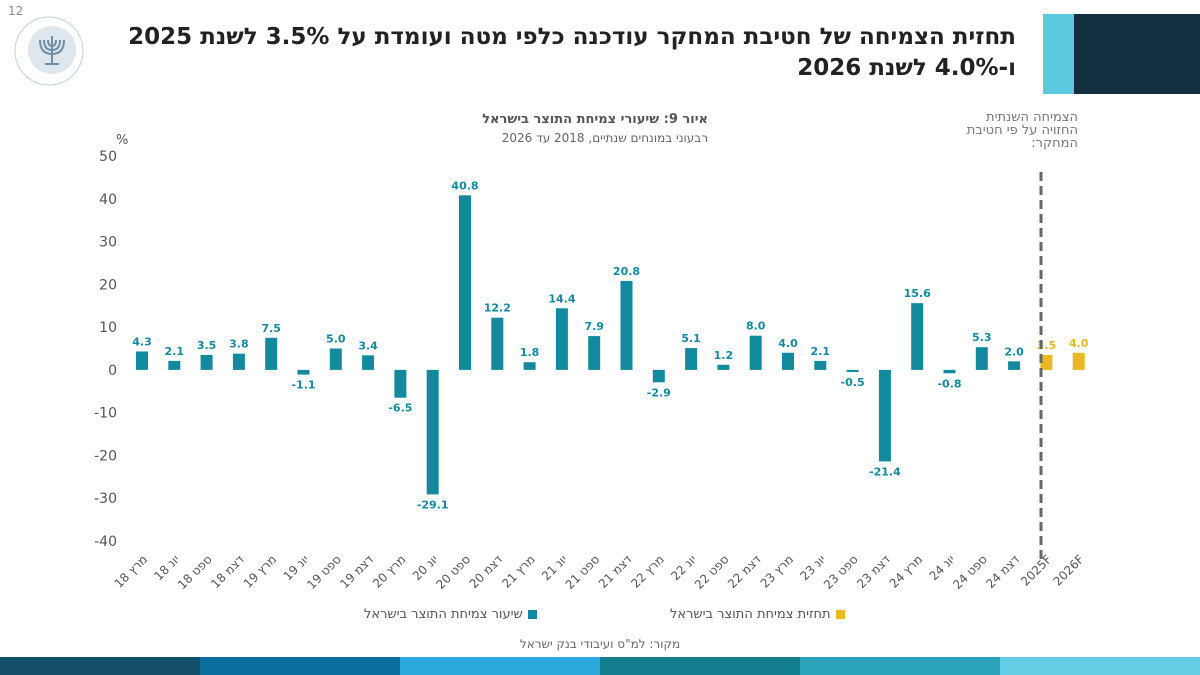 The height and width of the screenshot is (675, 1200). What do you see at coordinates (486, 571) in the screenshot?
I see `x-tick-label: דצמ 20` at bounding box center [486, 571].